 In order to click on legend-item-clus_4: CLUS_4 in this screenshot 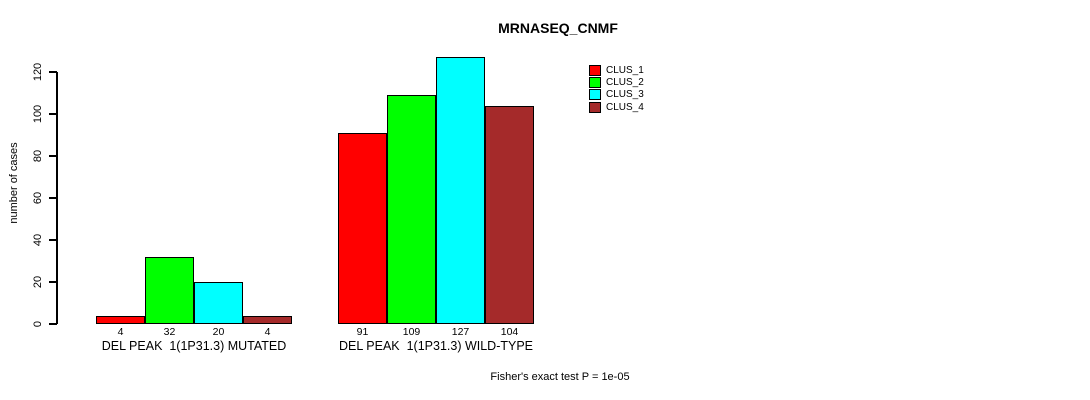, I will do `click(616, 107)`.